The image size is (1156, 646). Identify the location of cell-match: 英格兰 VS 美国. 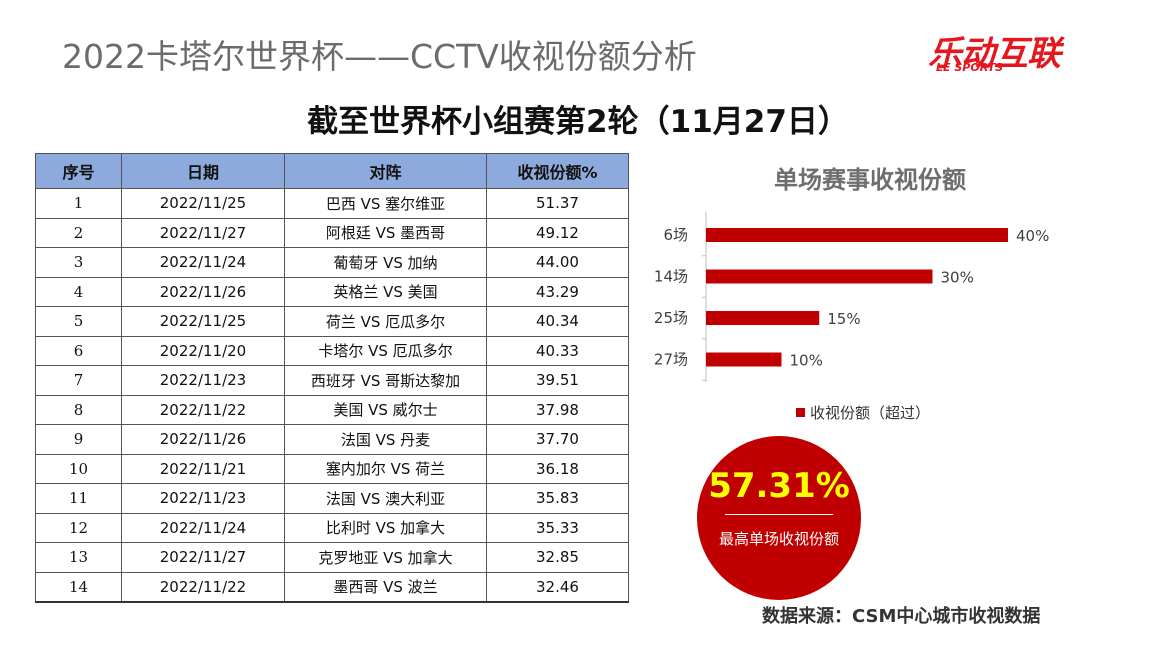
(385, 291).